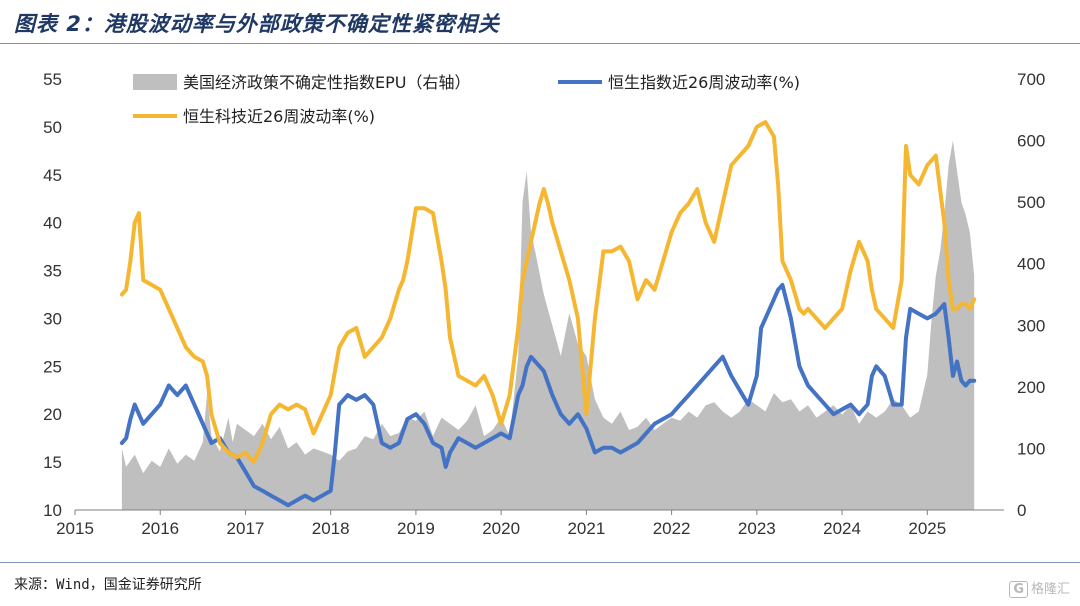  What do you see at coordinates (1031, 141) in the screenshot?
I see `y-right-tick-label: 600` at bounding box center [1031, 141].